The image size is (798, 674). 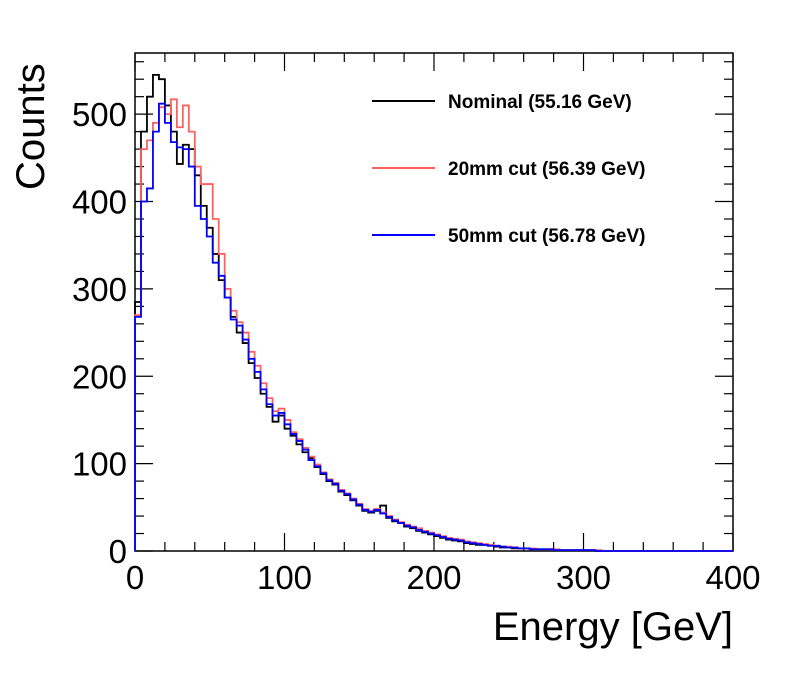 What do you see at coordinates (284, 577) in the screenshot?
I see `x-tick-label: 100` at bounding box center [284, 577].